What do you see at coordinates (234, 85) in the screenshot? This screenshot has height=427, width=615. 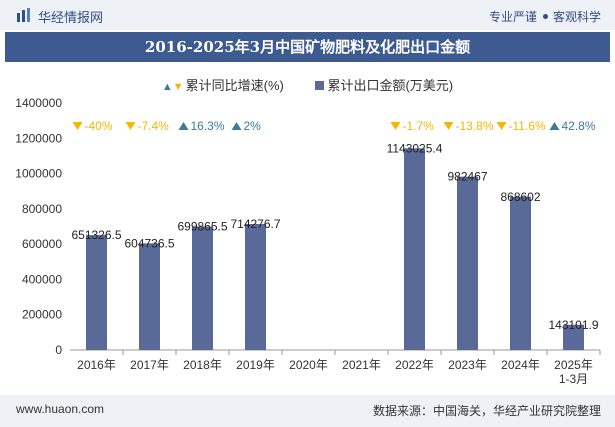 I see `legend-growth-label: 累计同比增速(%)` at bounding box center [234, 85].